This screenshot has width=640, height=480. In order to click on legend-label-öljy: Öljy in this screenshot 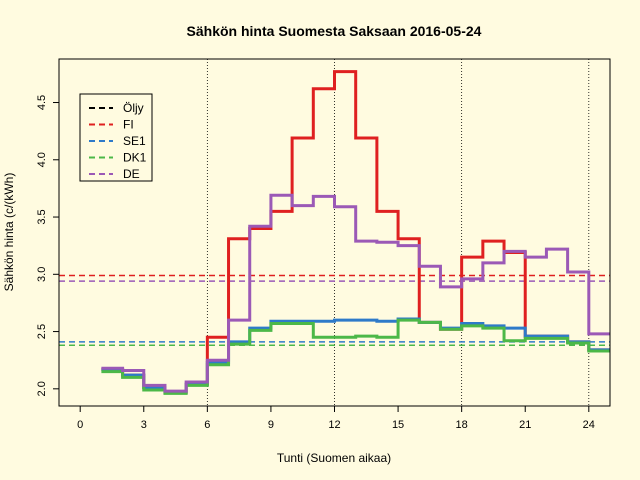, I will do `click(133, 108)`.